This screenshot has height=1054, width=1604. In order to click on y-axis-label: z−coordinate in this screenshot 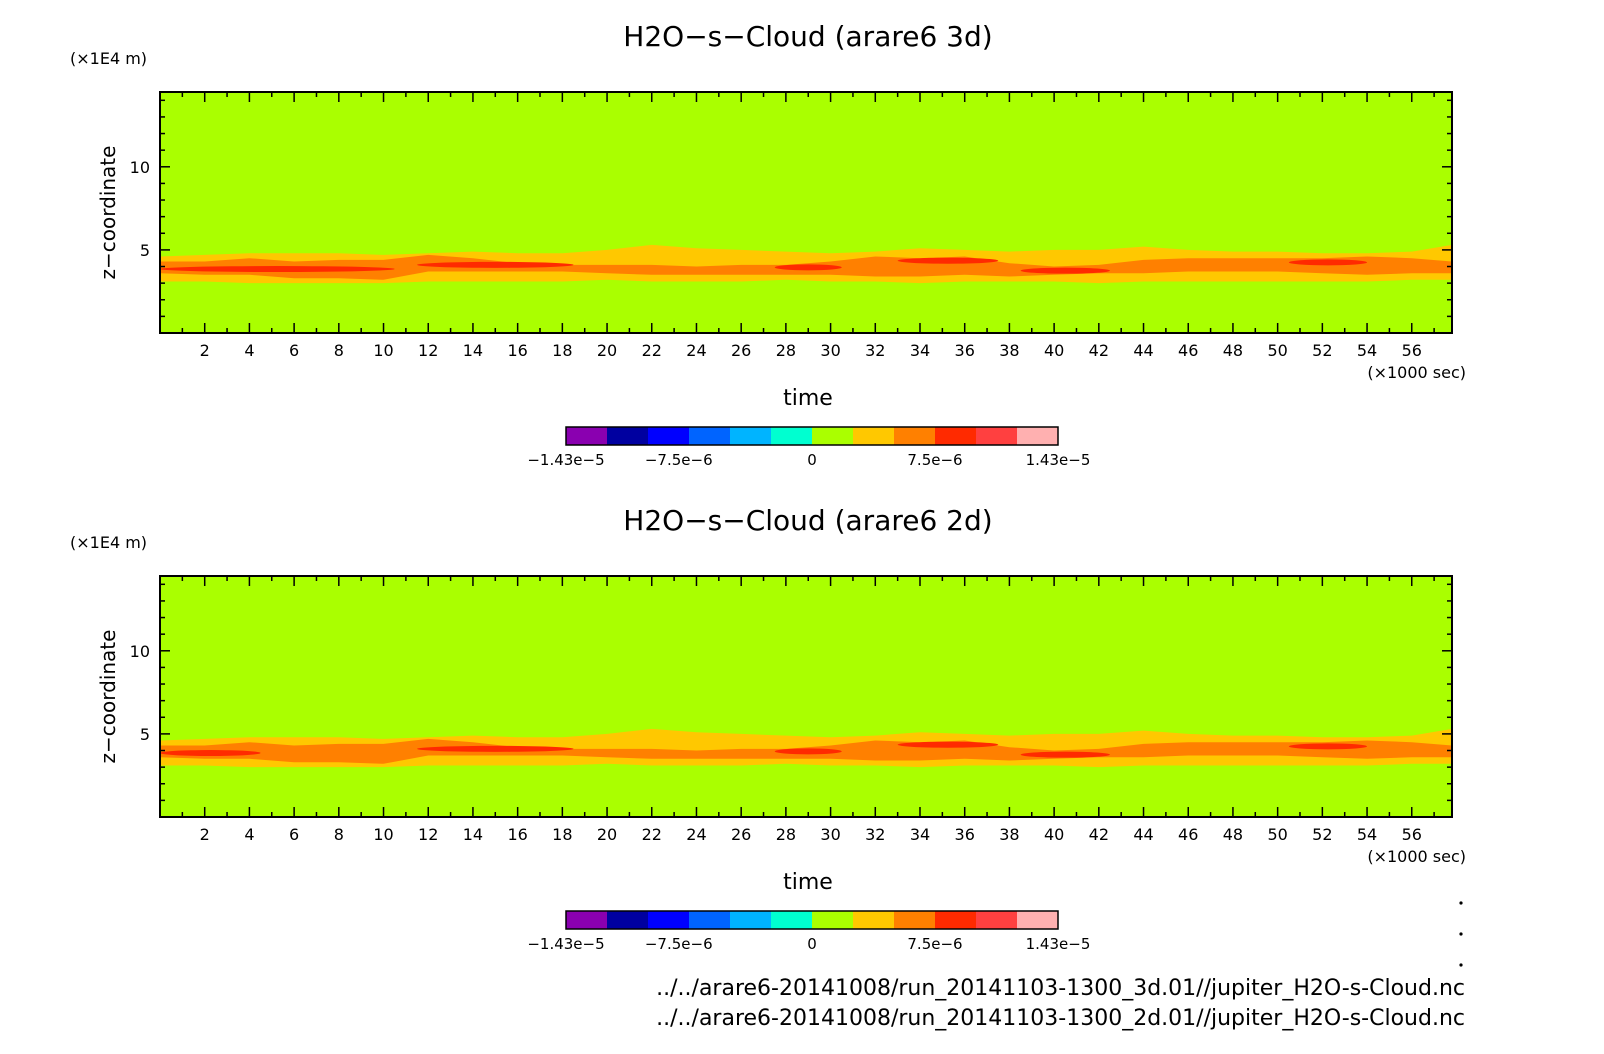, I will do `click(108, 697)`.